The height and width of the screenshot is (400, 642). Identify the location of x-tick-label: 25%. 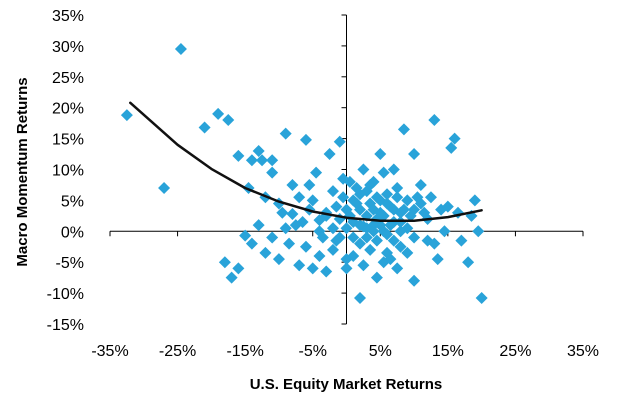
(515, 351).